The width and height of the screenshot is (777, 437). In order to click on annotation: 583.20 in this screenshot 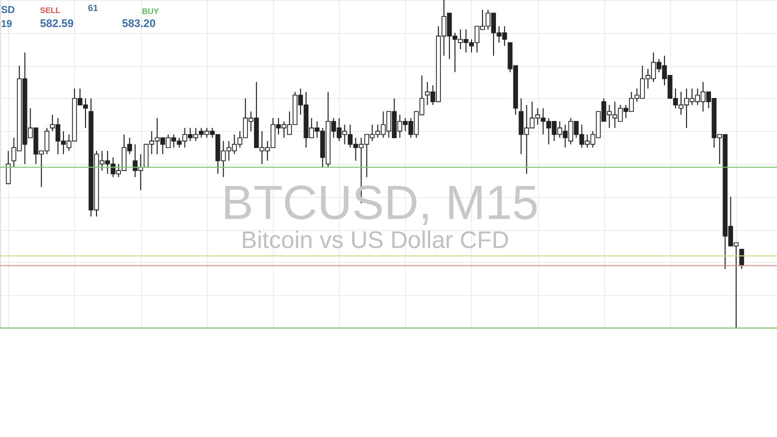, I will do `click(139, 24)`.